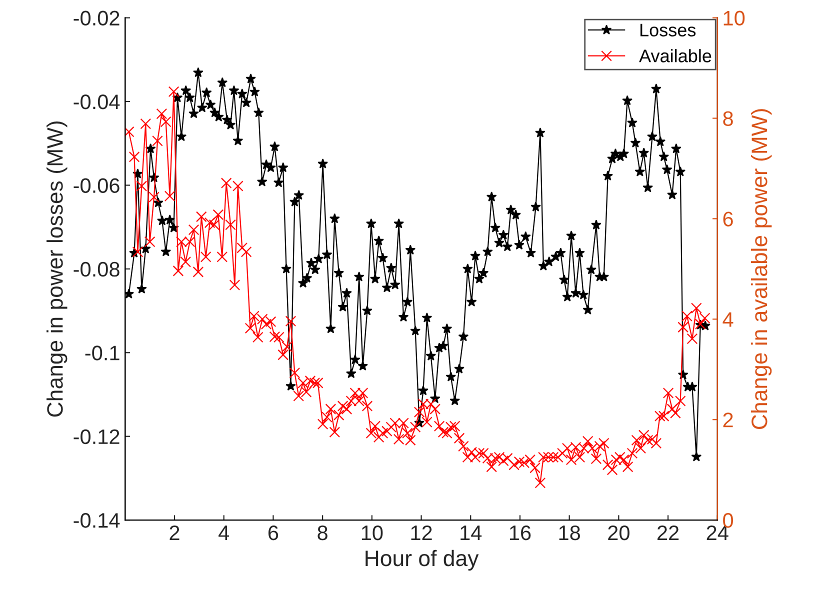 The height and width of the screenshot is (593, 818). What do you see at coordinates (97, 436) in the screenshot?
I see `y-tick-label: -0.12` at bounding box center [97, 436].